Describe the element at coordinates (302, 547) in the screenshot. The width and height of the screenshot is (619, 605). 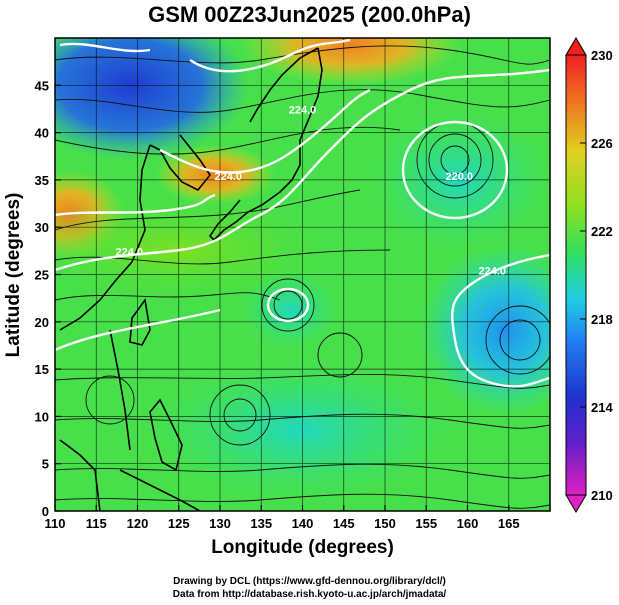
I see `x-axis-label: Longitude (degrees)` at that location.